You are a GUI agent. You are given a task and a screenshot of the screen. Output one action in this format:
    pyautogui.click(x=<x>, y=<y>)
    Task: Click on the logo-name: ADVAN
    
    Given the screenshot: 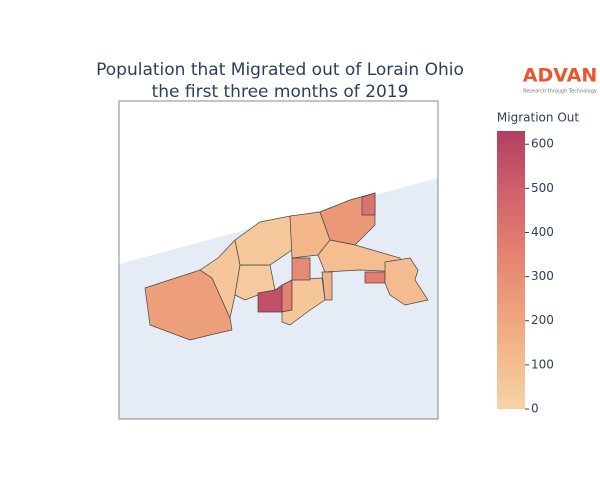 What is the action you would take?
    pyautogui.click(x=560, y=76)
    